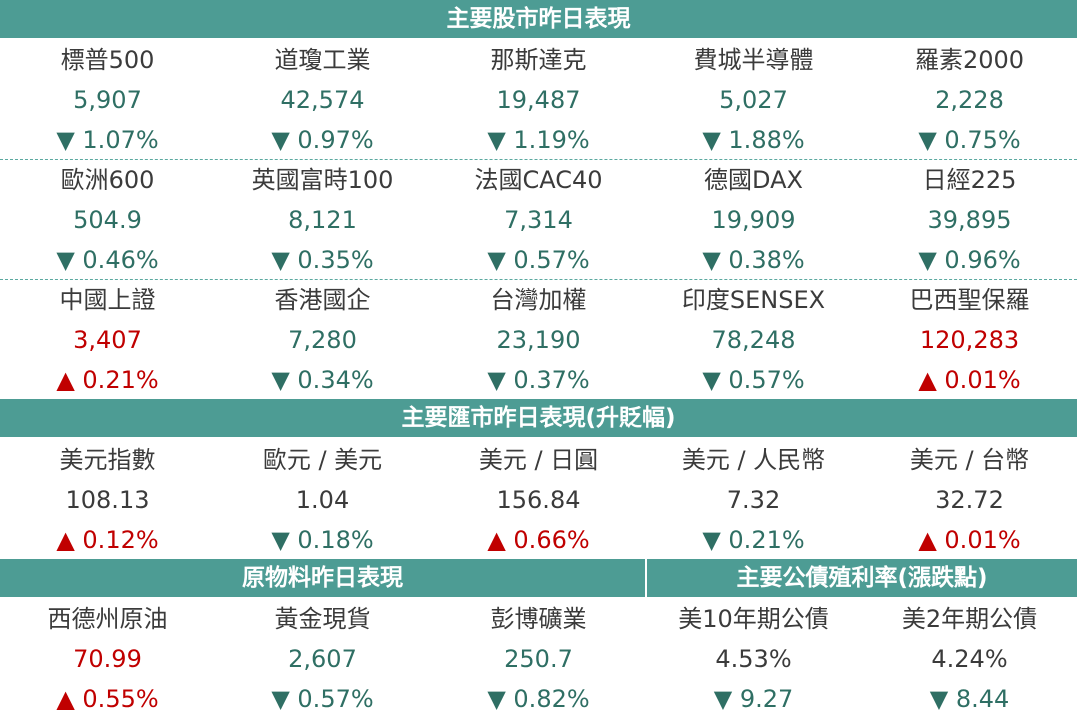 This screenshot has height=718, width=1077. Describe the element at coordinates (107, 340) in the screenshot. I see `stock-quote-quote-value: 3,407` at that location.